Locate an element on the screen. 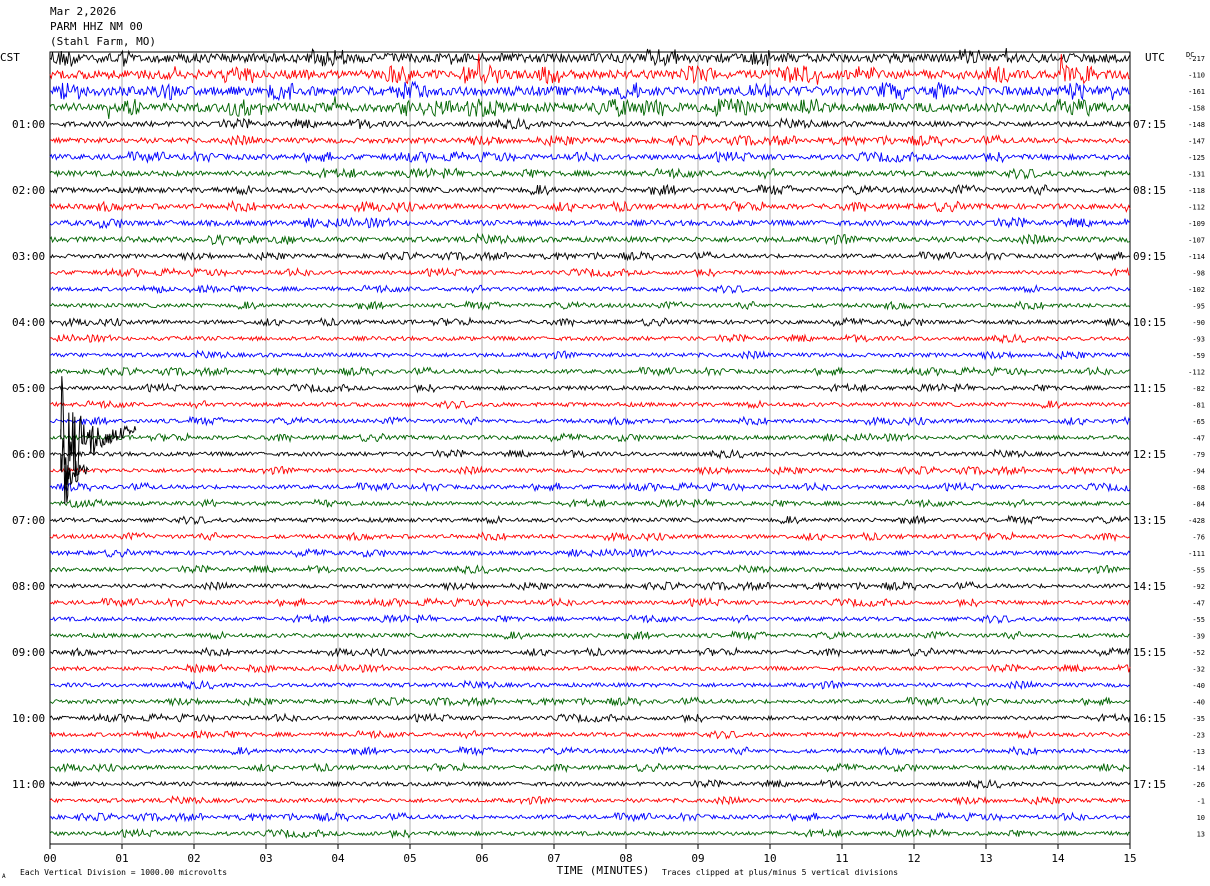  dc-offset-label: -82 is located at coordinates (1198, 389).